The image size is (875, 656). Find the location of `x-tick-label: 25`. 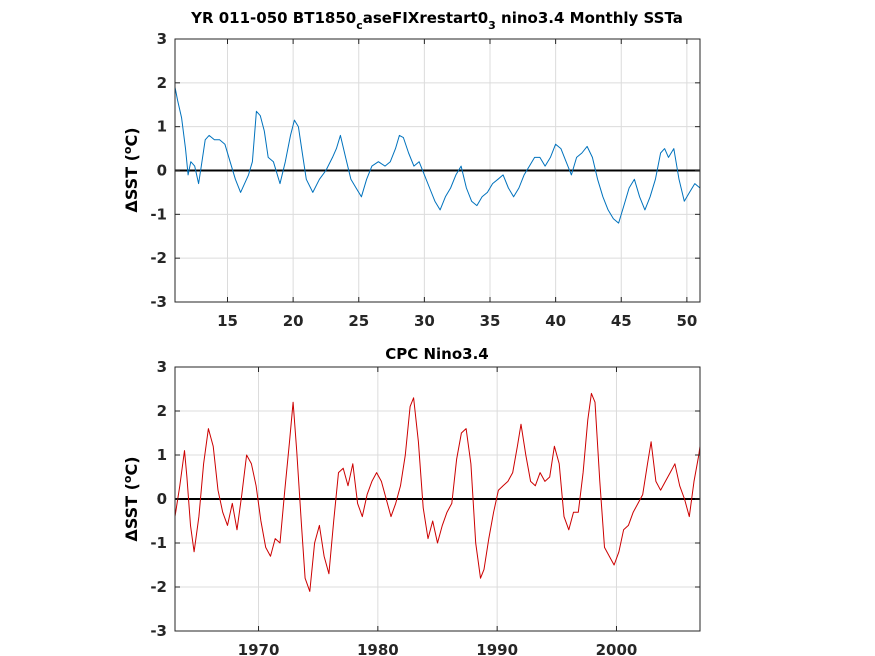

x-tick-label: 25 is located at coordinates (358, 321).